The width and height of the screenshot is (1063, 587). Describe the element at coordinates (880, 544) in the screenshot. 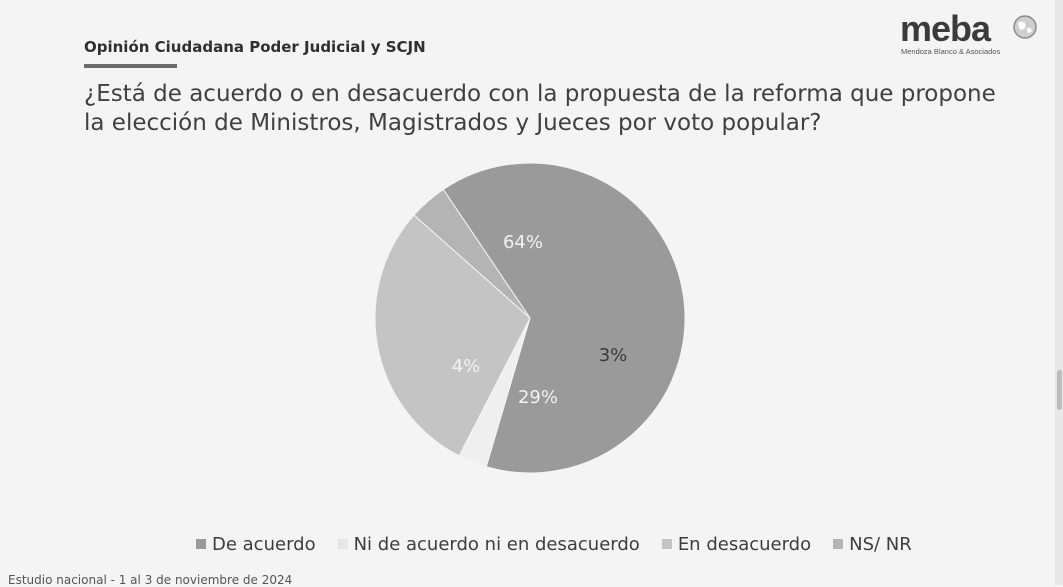

I see `legend-label: NS/ NR` at that location.